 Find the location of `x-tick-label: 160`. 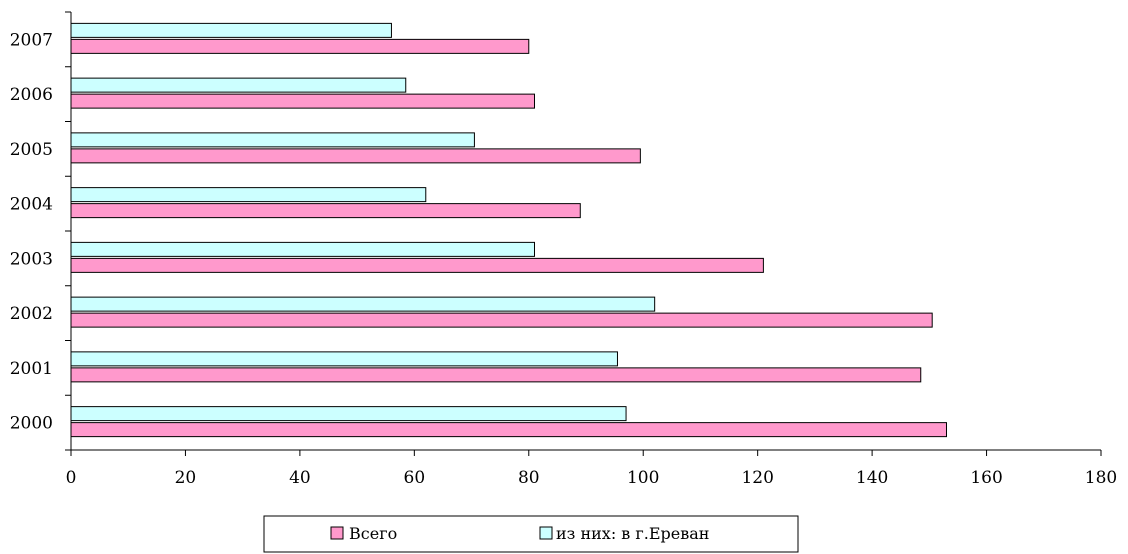

x-tick-label: 160 is located at coordinates (986, 478).